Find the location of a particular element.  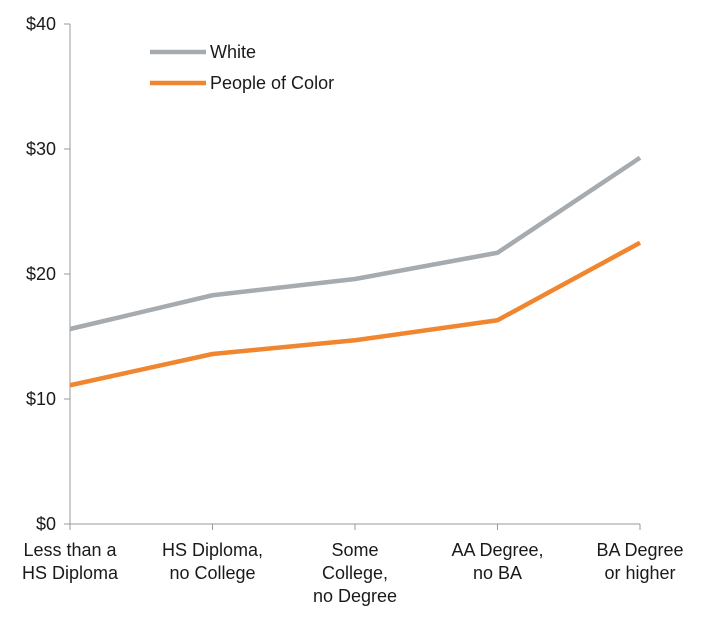

x-category-label: BA Degree or higher is located at coordinates (639, 561).